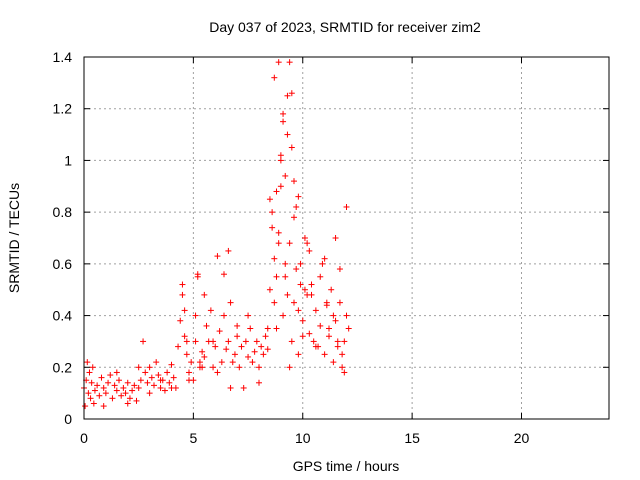 This screenshot has width=640, height=480. What do you see at coordinates (68, 160) in the screenshot?
I see `y-tick-label: 1` at bounding box center [68, 160].